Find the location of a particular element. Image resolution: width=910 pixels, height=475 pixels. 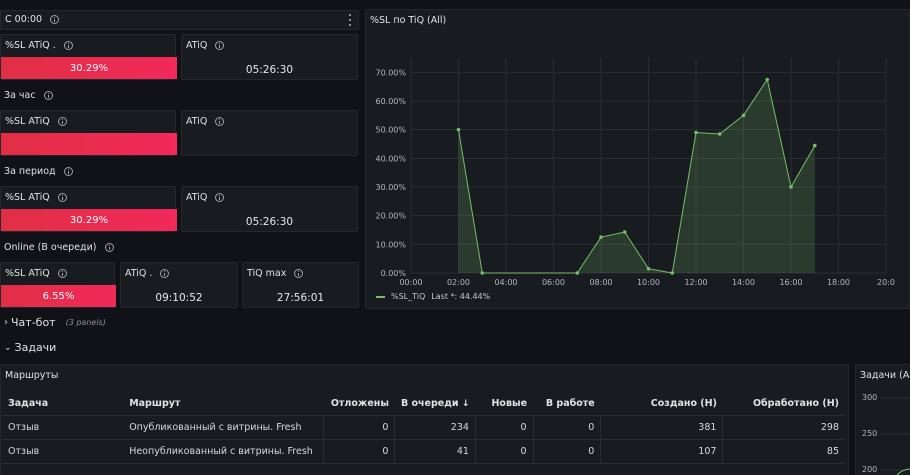

cell-route: Опубликованный с витрины. Fresh is located at coordinates (223, 427).